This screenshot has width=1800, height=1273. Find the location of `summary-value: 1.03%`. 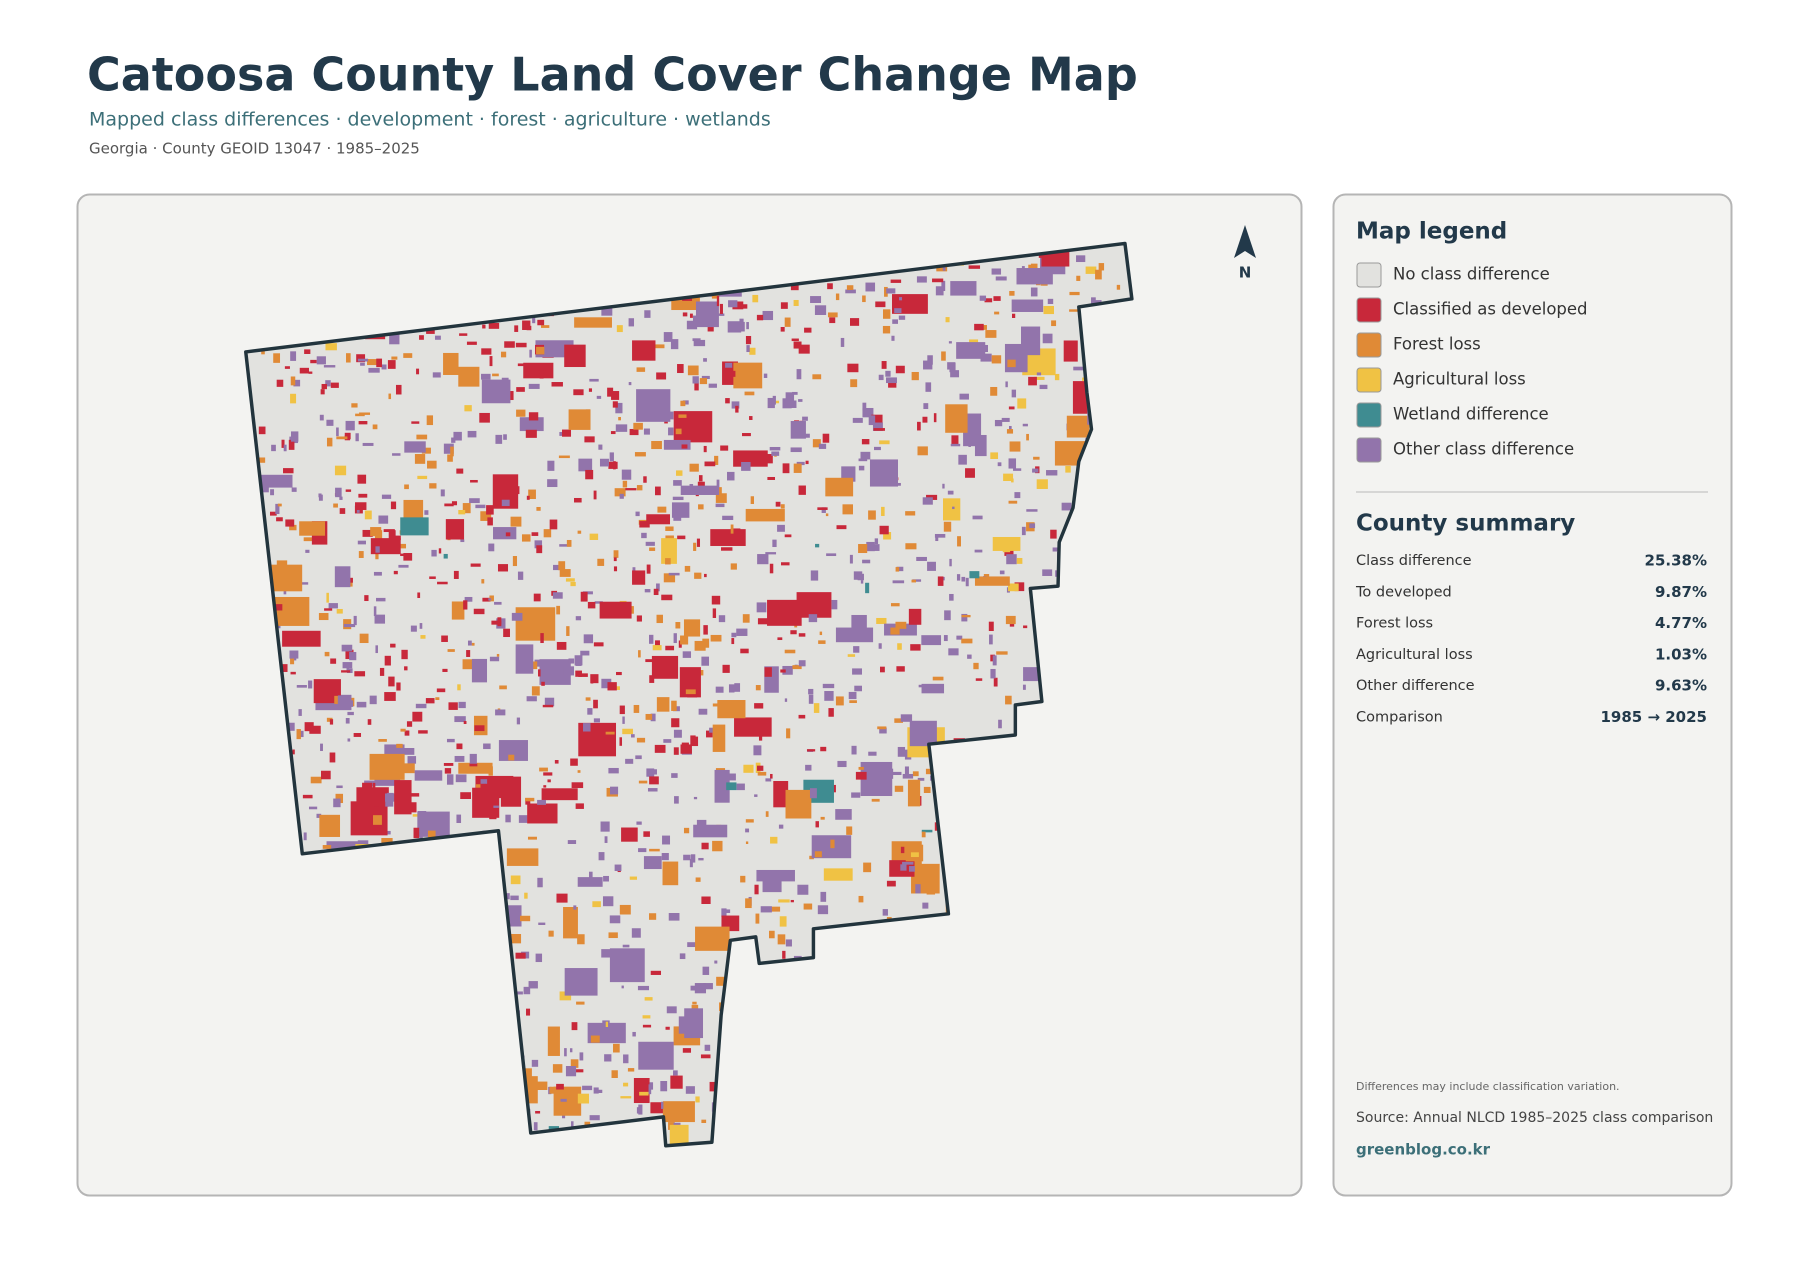

summary-value: 1.03% is located at coordinates (1681, 654).